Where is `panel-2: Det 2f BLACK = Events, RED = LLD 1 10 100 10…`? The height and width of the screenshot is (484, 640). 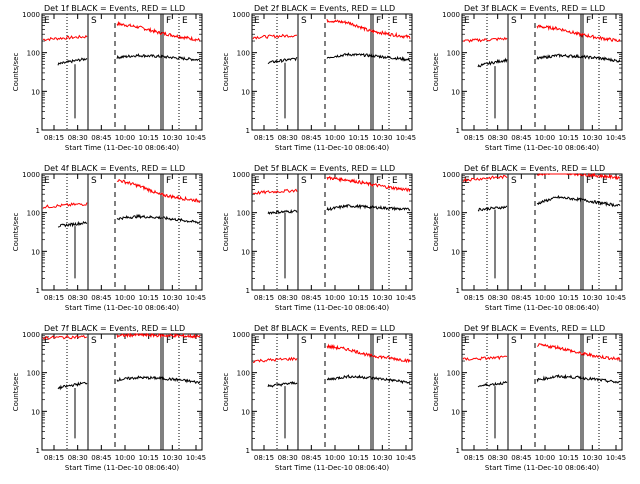
panel-2: Det 2f BLACK = Events, RED = LLD 1 10 100 10… is located at coordinates (319, 78).